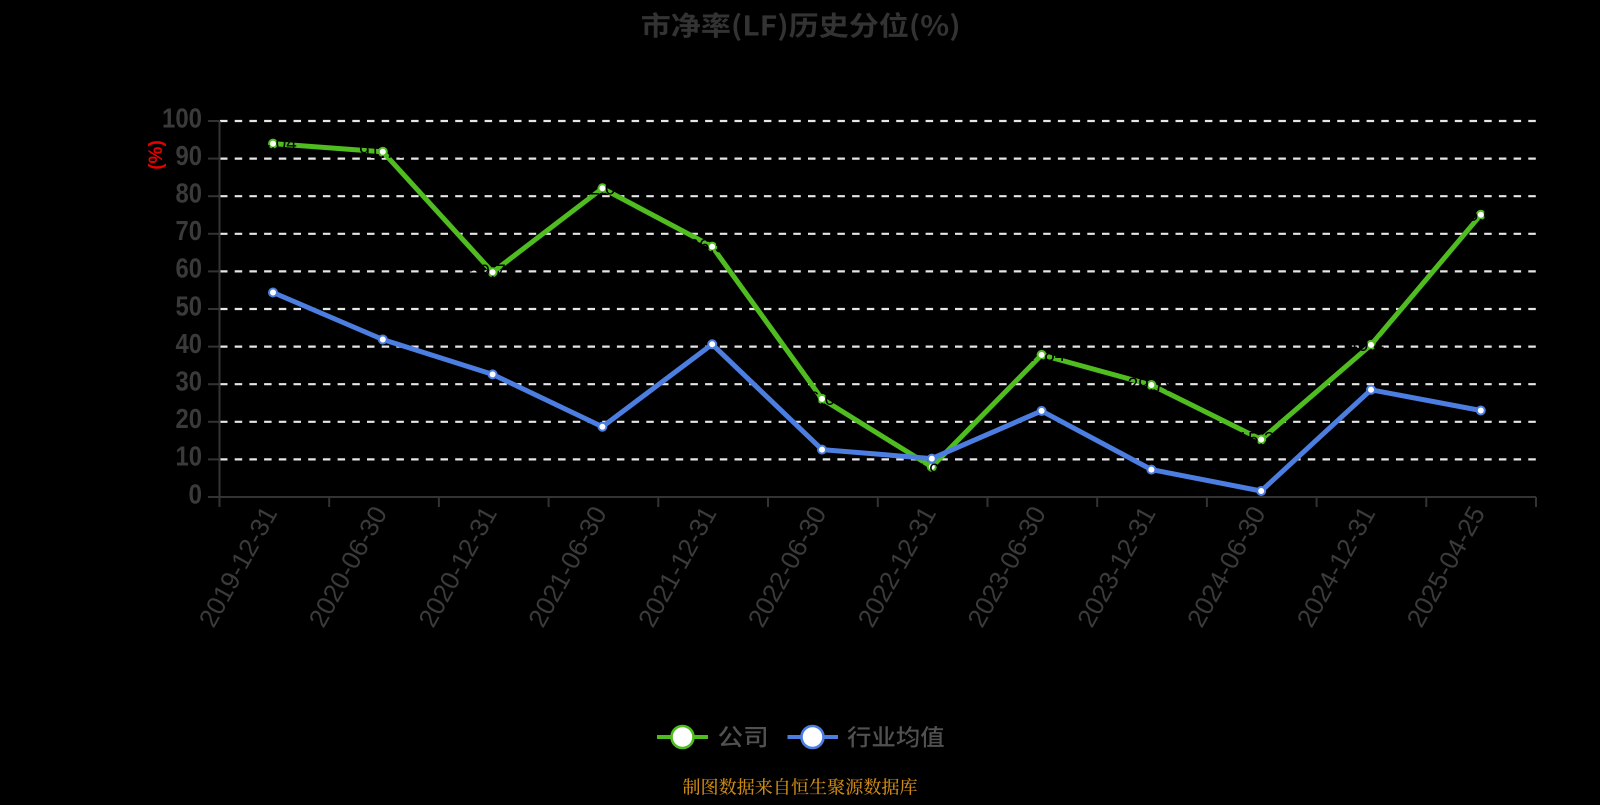  I want to click on svg-text: 40, so click(189, 343).